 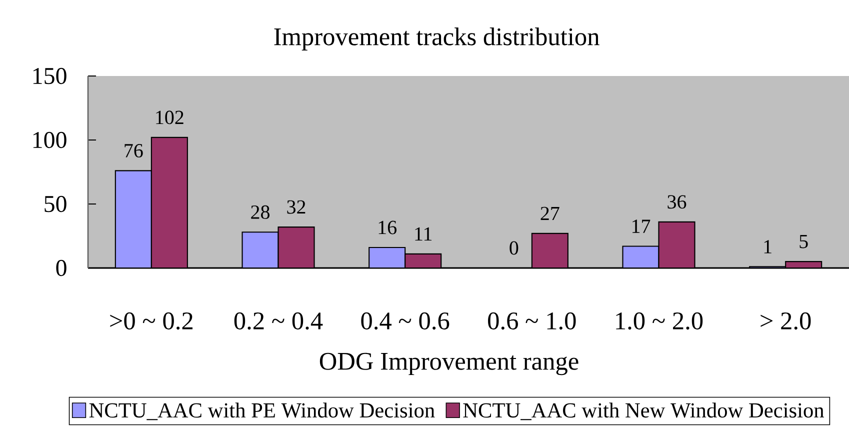 What do you see at coordinates (387, 227) in the screenshot?
I see `data-label: 16` at bounding box center [387, 227].